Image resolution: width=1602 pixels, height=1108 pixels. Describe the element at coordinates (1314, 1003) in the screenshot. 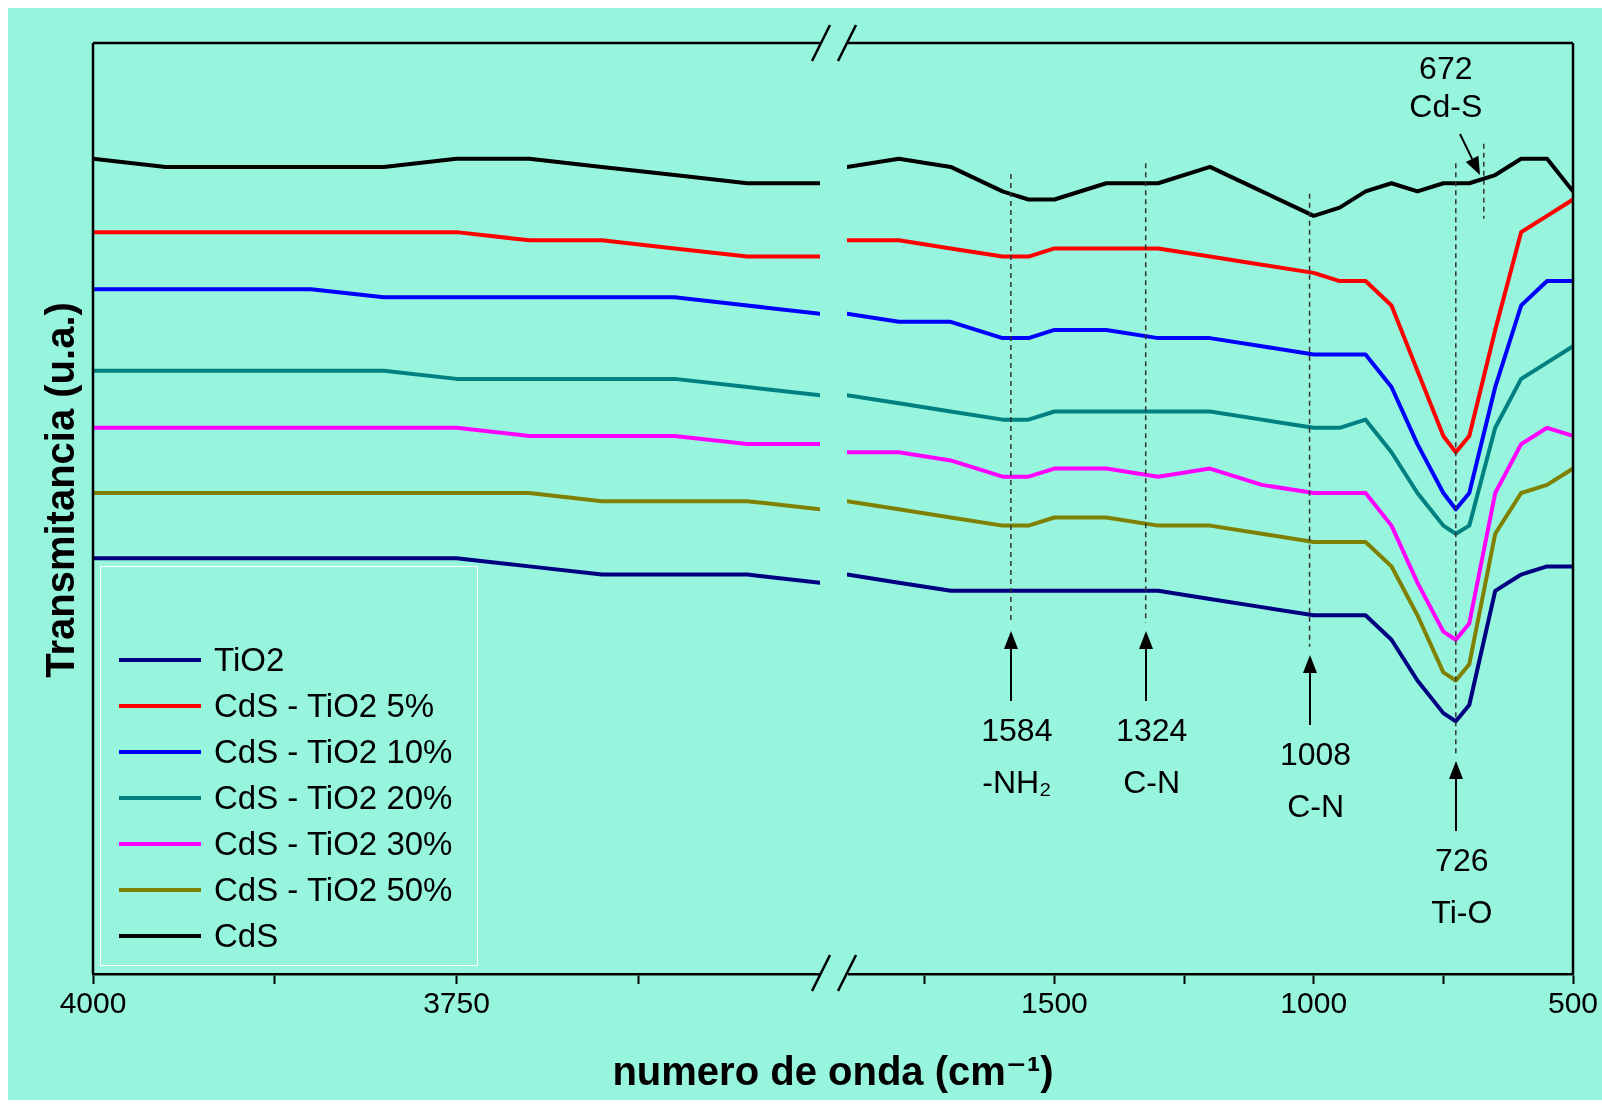

I see `x-tick-label: 1000` at that location.